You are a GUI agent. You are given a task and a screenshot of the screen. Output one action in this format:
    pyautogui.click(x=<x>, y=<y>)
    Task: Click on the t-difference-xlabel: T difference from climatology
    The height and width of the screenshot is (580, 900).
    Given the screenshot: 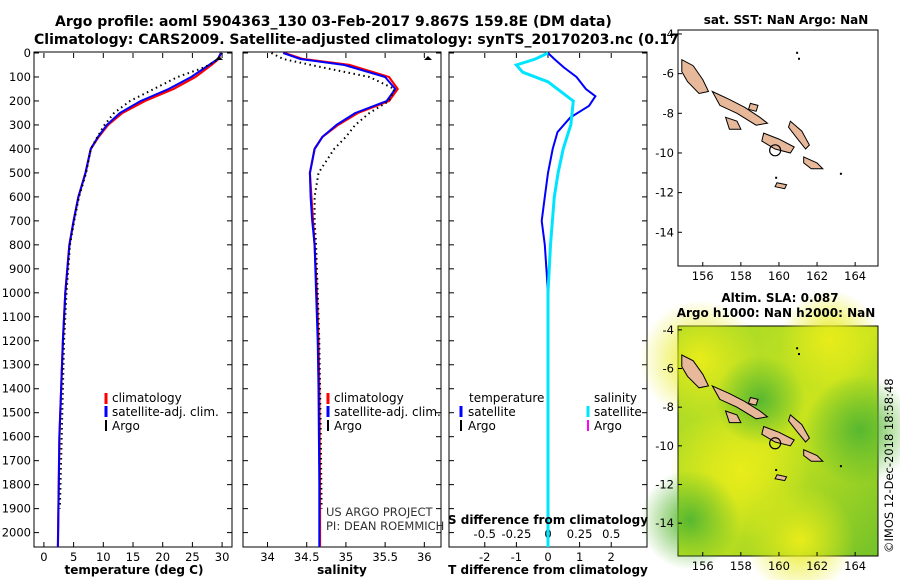 What is the action you would take?
    pyautogui.click(x=548, y=570)
    